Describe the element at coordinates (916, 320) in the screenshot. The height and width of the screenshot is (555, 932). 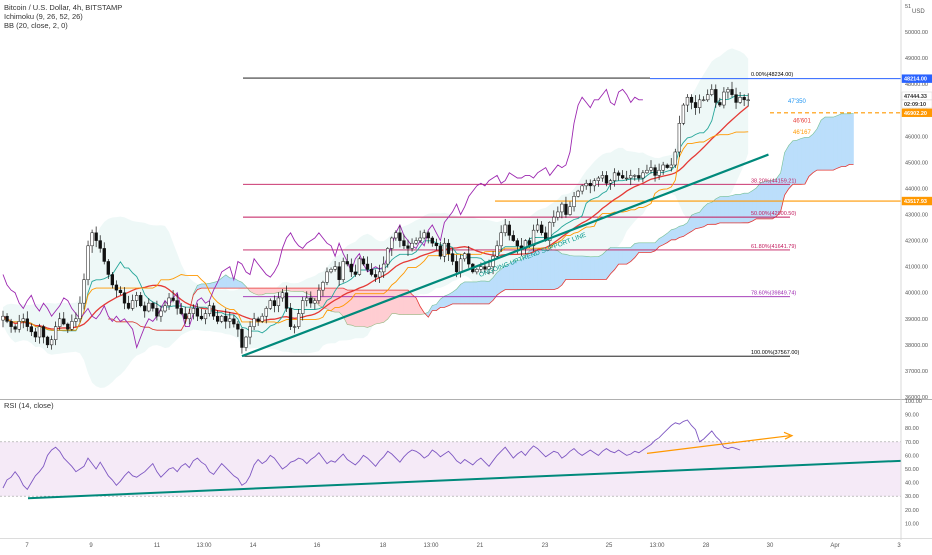
I see `price-tick-label: 39000.00` at that location.